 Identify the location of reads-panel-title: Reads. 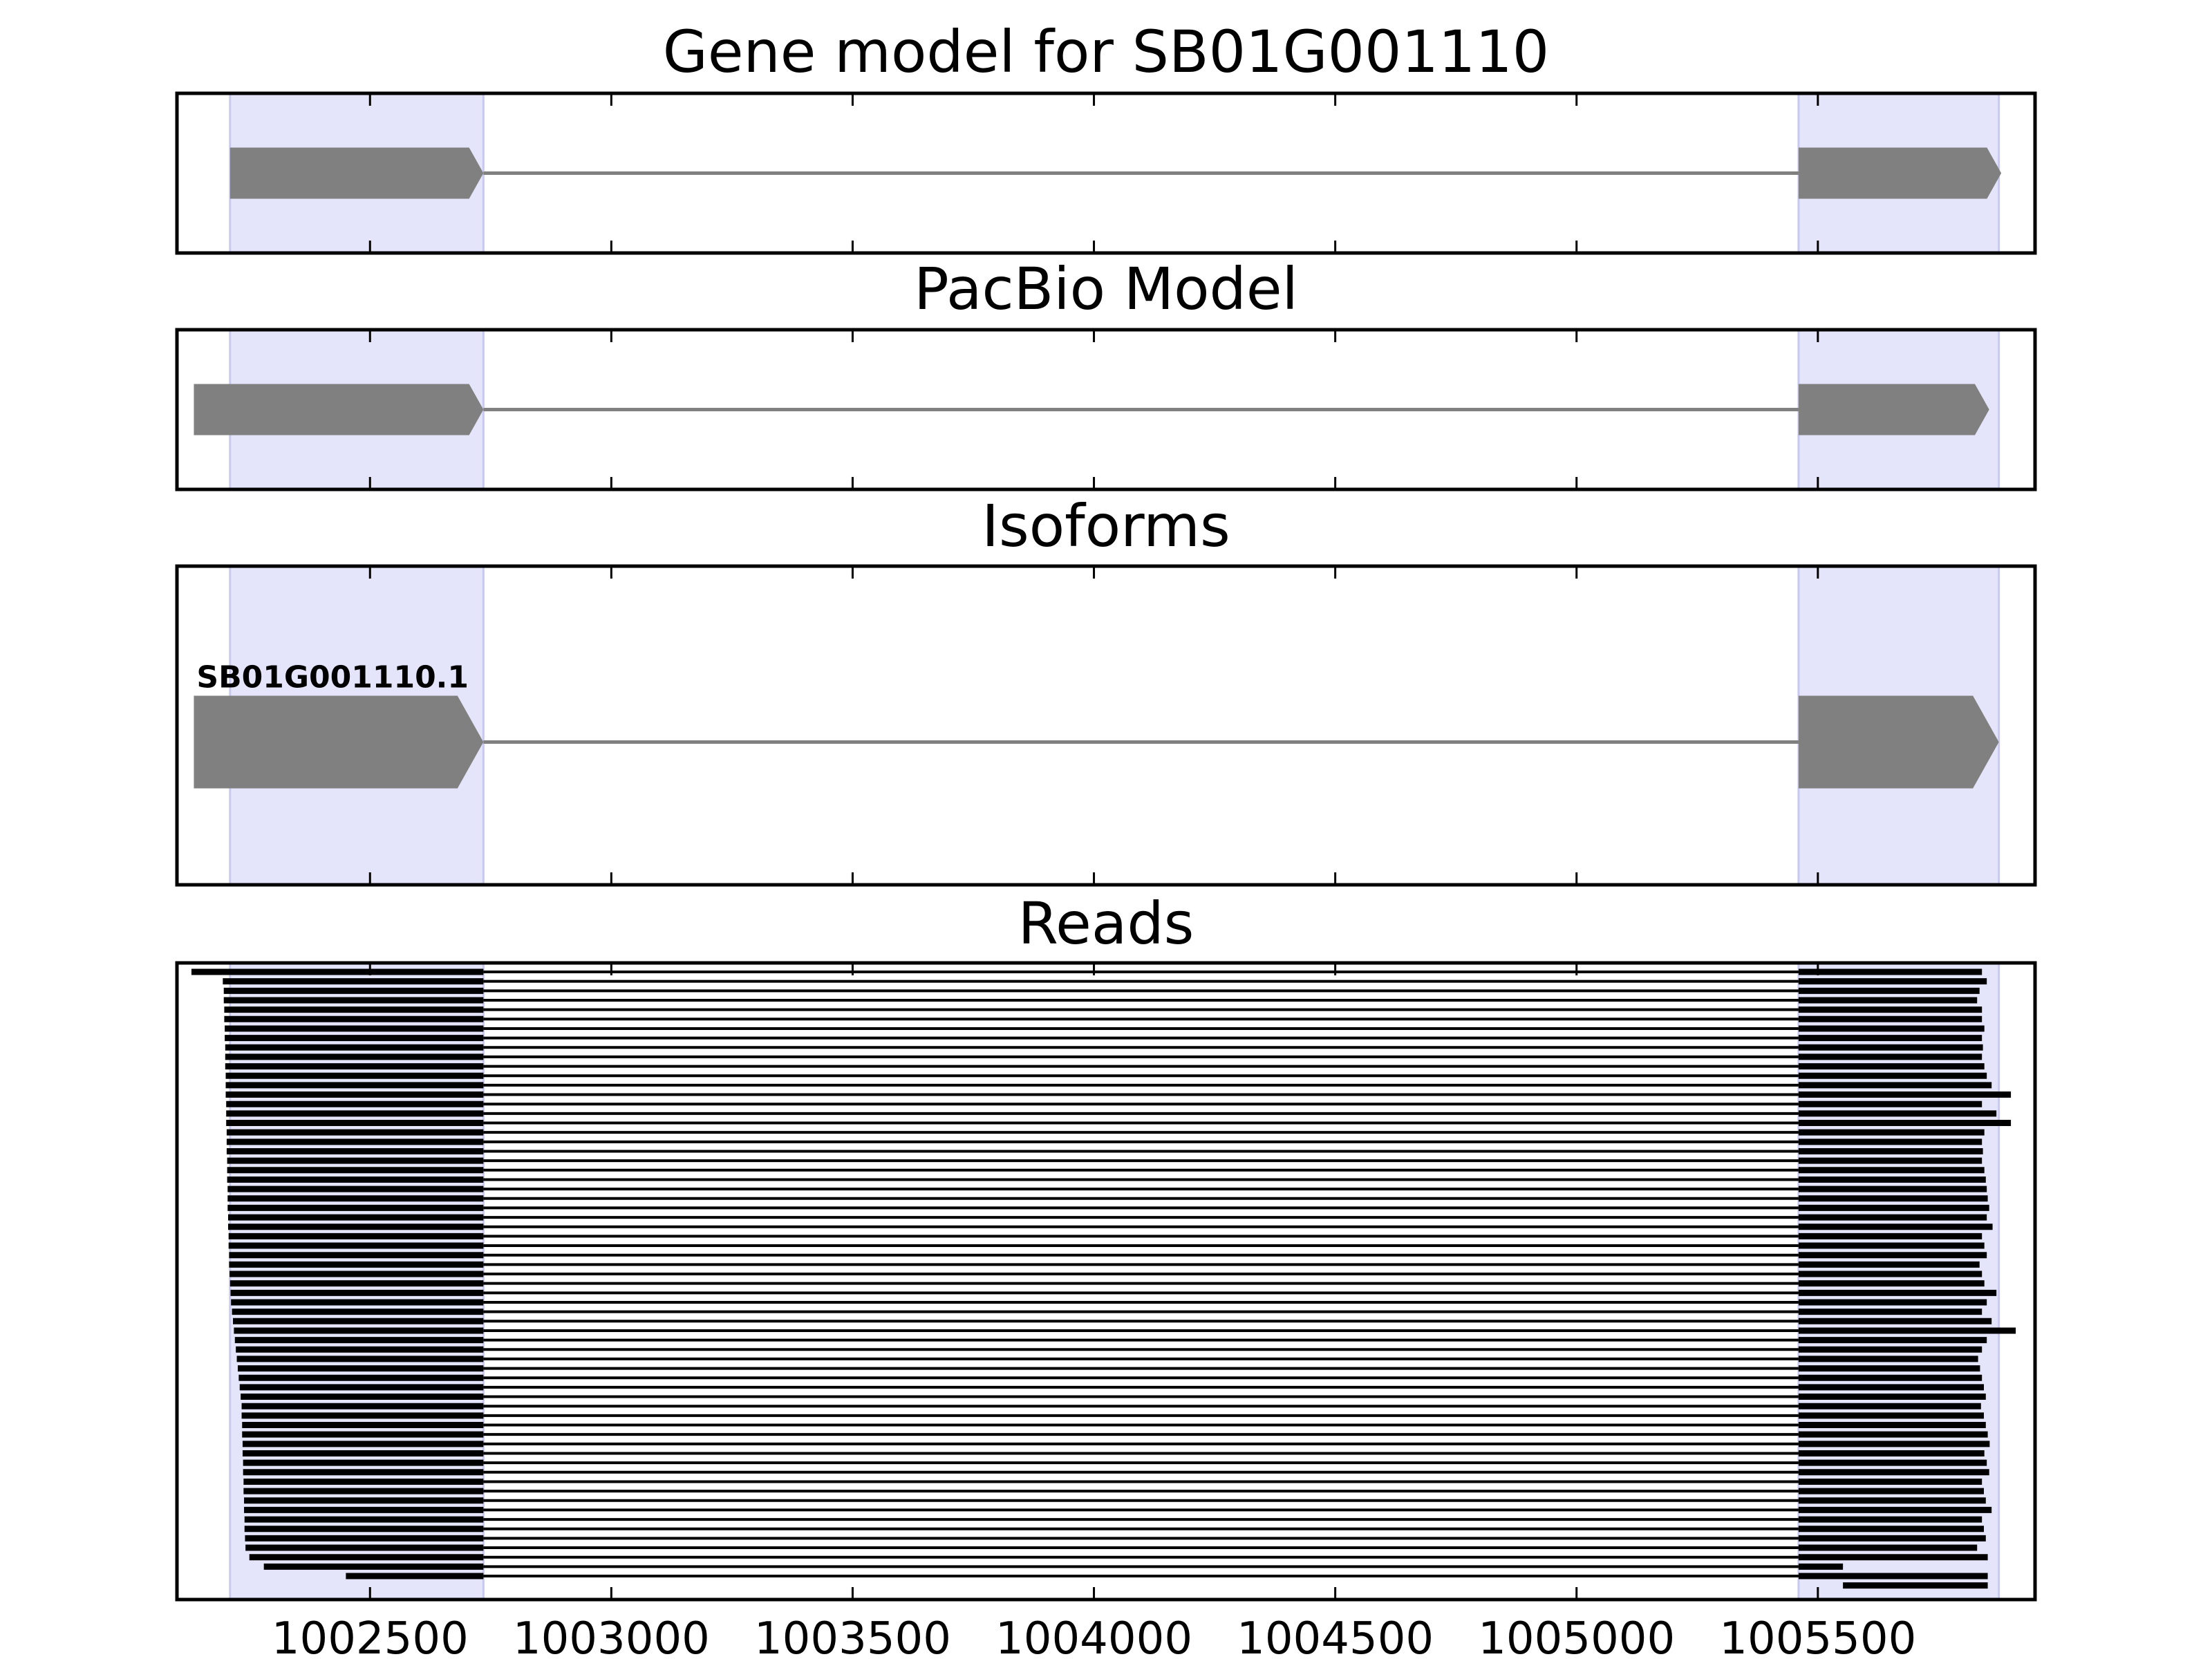
(1106, 924).